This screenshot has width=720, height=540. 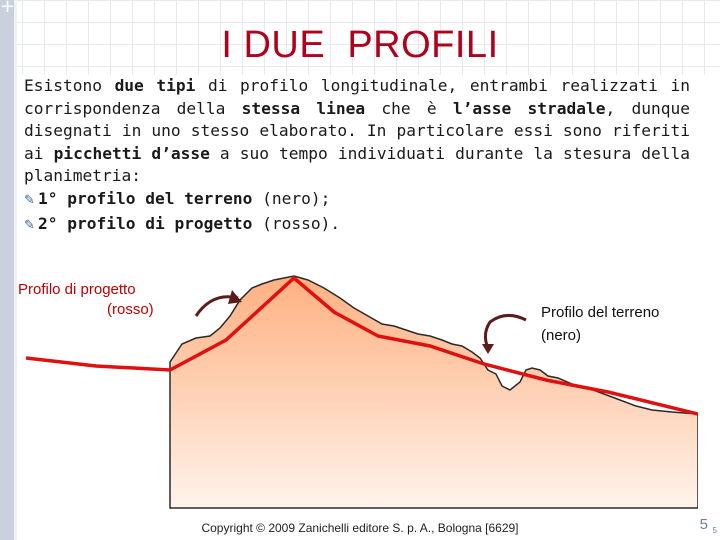 What do you see at coordinates (704, 524) in the screenshot?
I see `page-number: 5` at bounding box center [704, 524].